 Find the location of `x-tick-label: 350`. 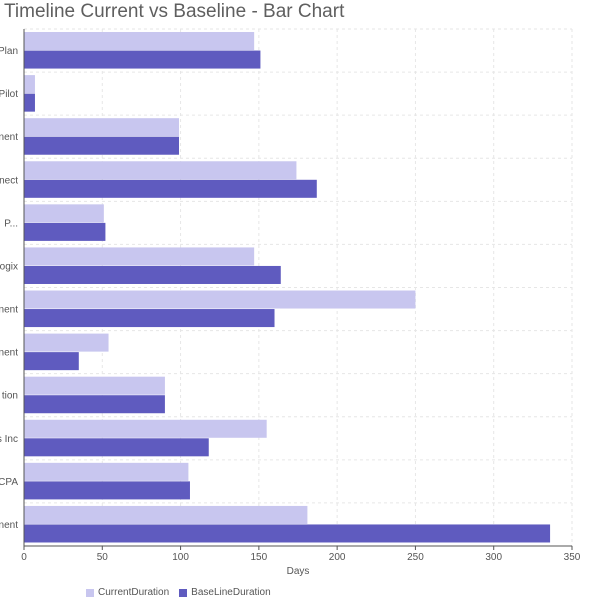

x-tick-label: 350 is located at coordinates (572, 557).